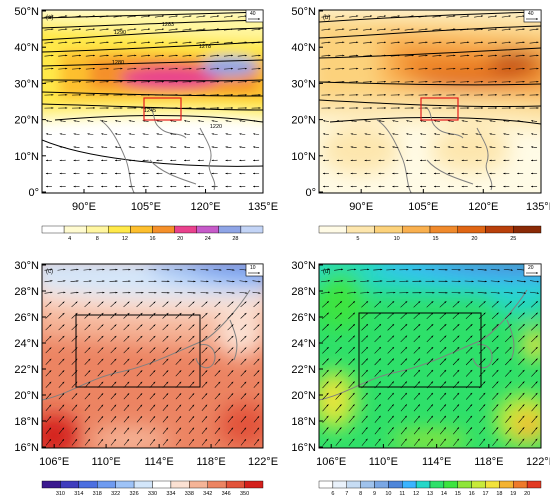  What do you see at coordinates (430, 101) in the screenshot?
I see `panel-b-field` at bounding box center [430, 101].